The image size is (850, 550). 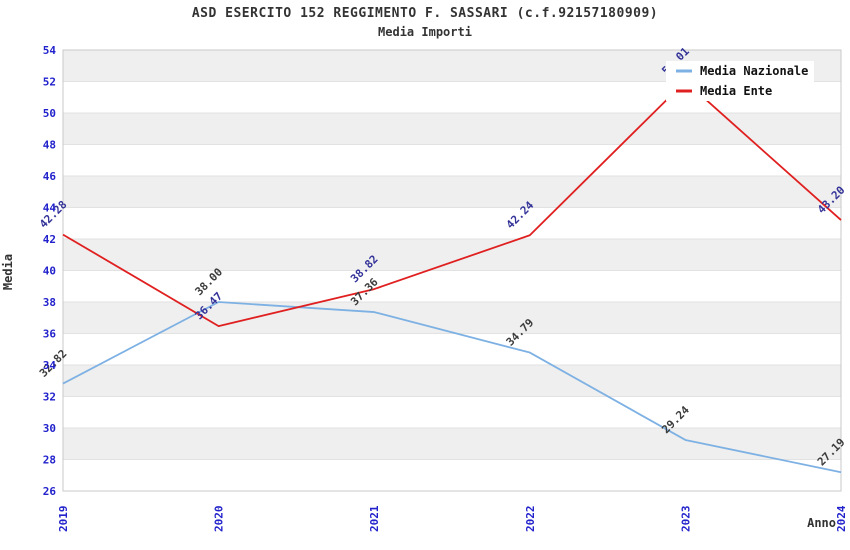 What do you see at coordinates (49, 113) in the screenshot?
I see `y-tick-label: 50` at bounding box center [49, 113].